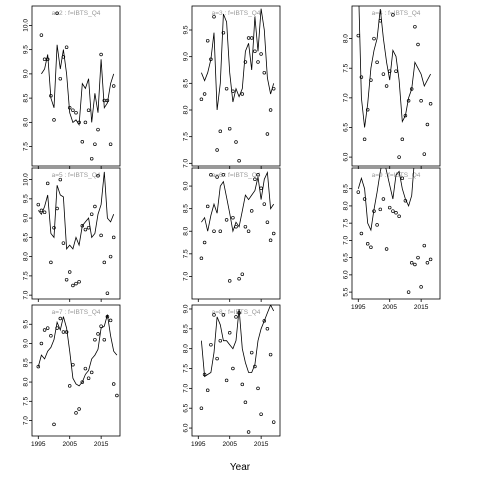  I want to click on panel-1: a=2 : f=IBTS_Q4 7.5 8.0 8.5 9.0 9.5 10.0, so click(72, 87).